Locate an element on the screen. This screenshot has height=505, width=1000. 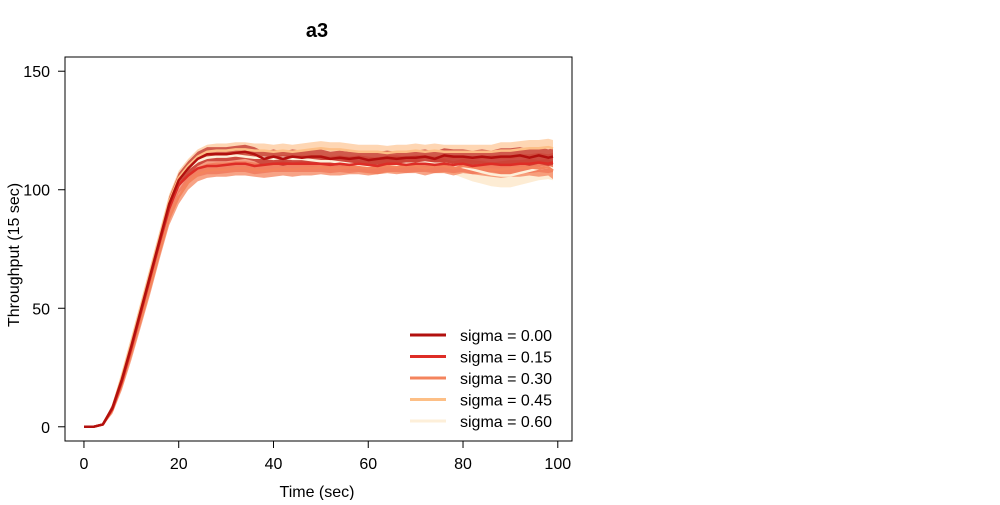
legend-label: sigma = 0.00 is located at coordinates (506, 336).